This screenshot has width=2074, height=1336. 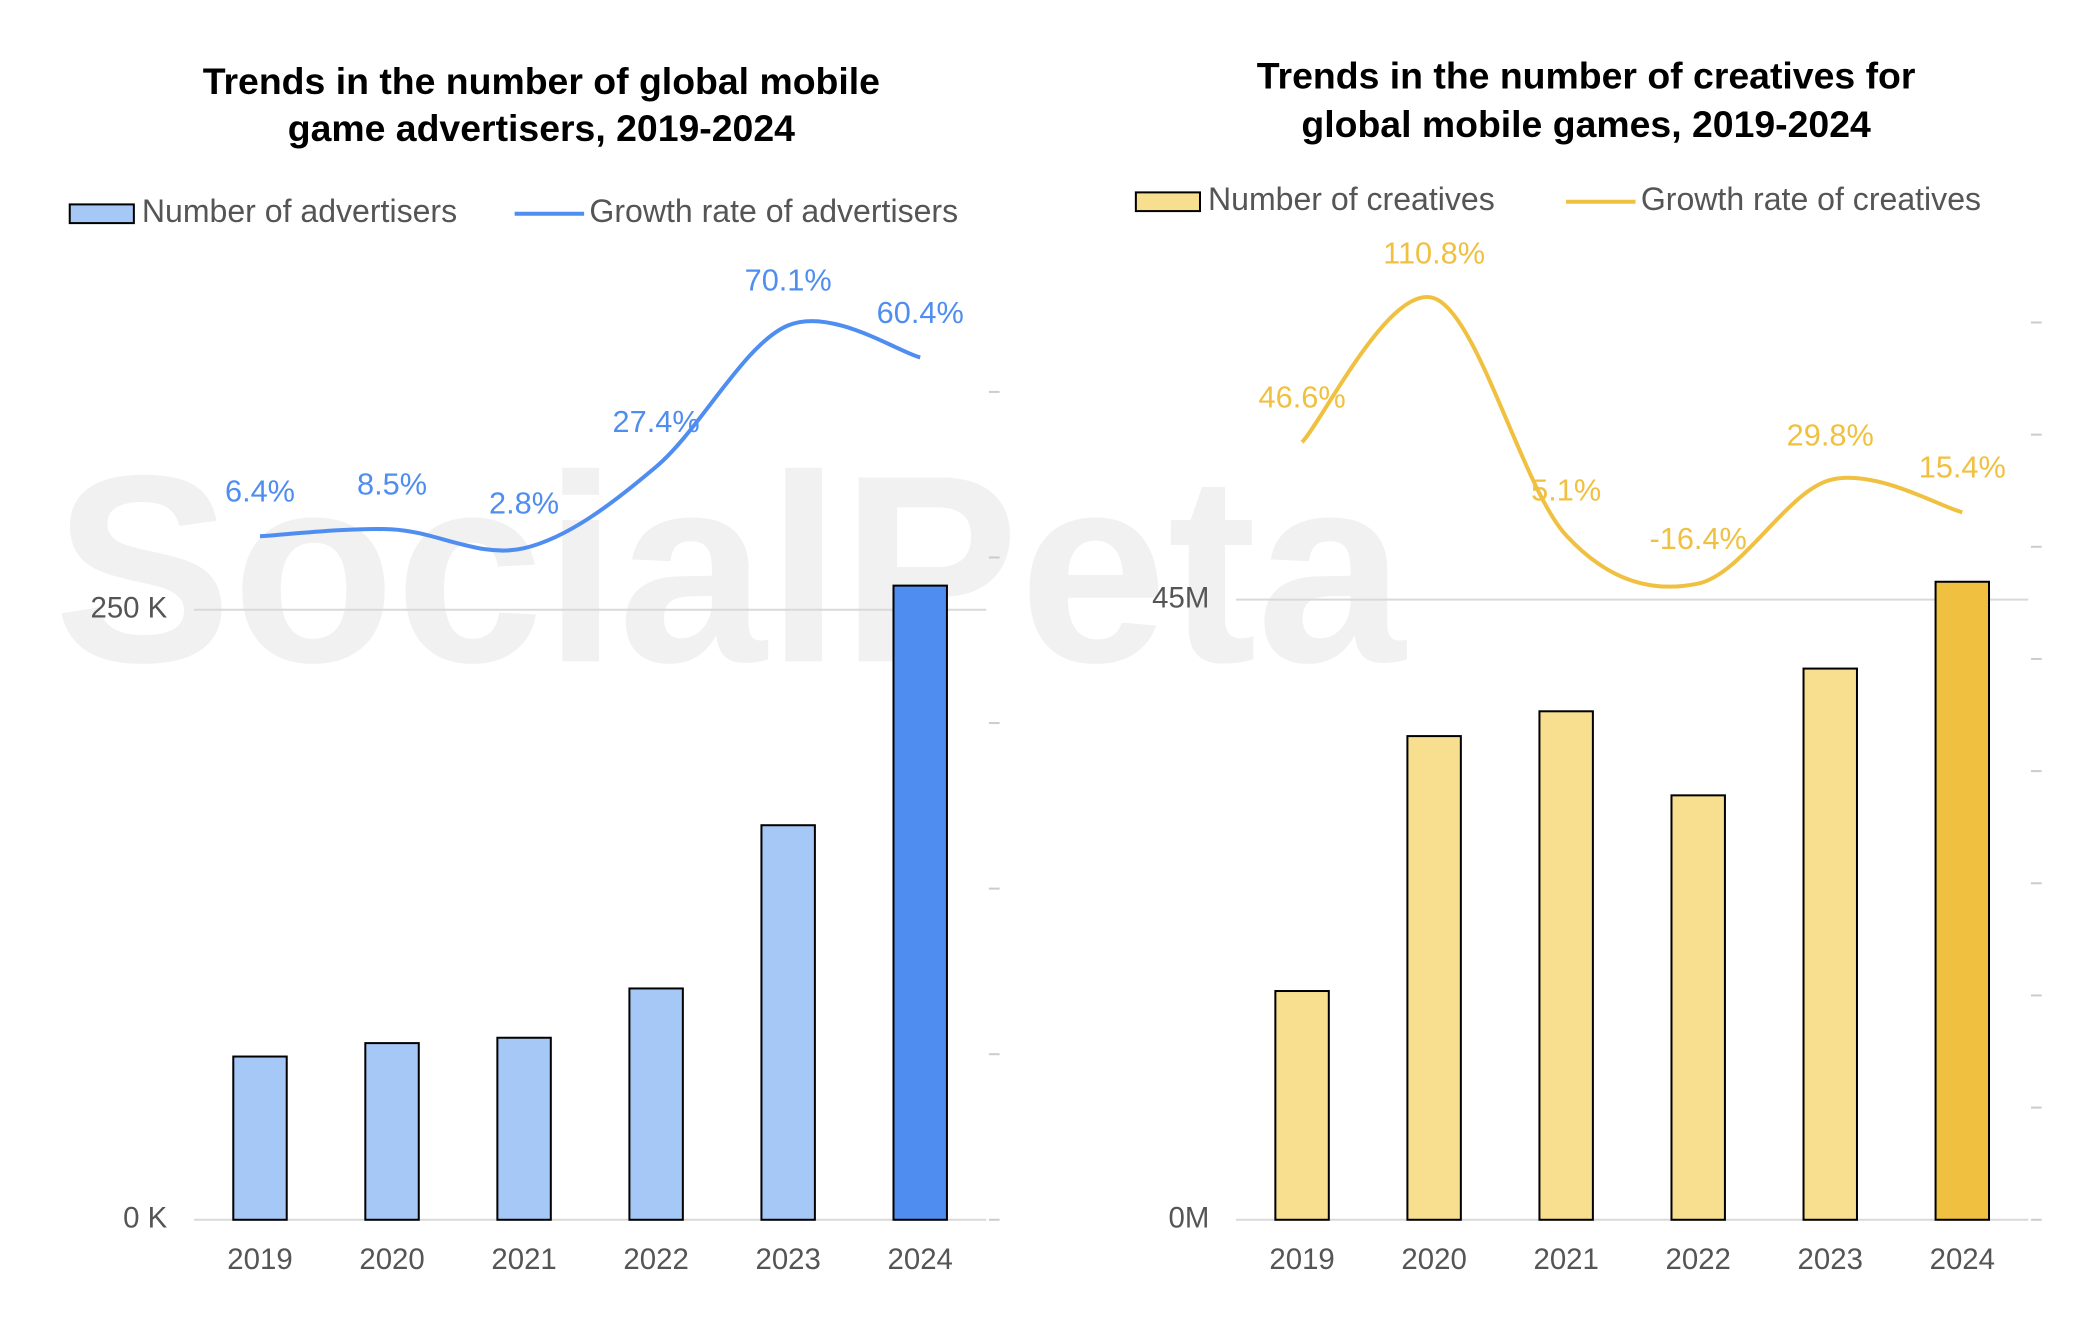 What do you see at coordinates (1830, 434) in the screenshot?
I see `data-label: 29.8%` at bounding box center [1830, 434].